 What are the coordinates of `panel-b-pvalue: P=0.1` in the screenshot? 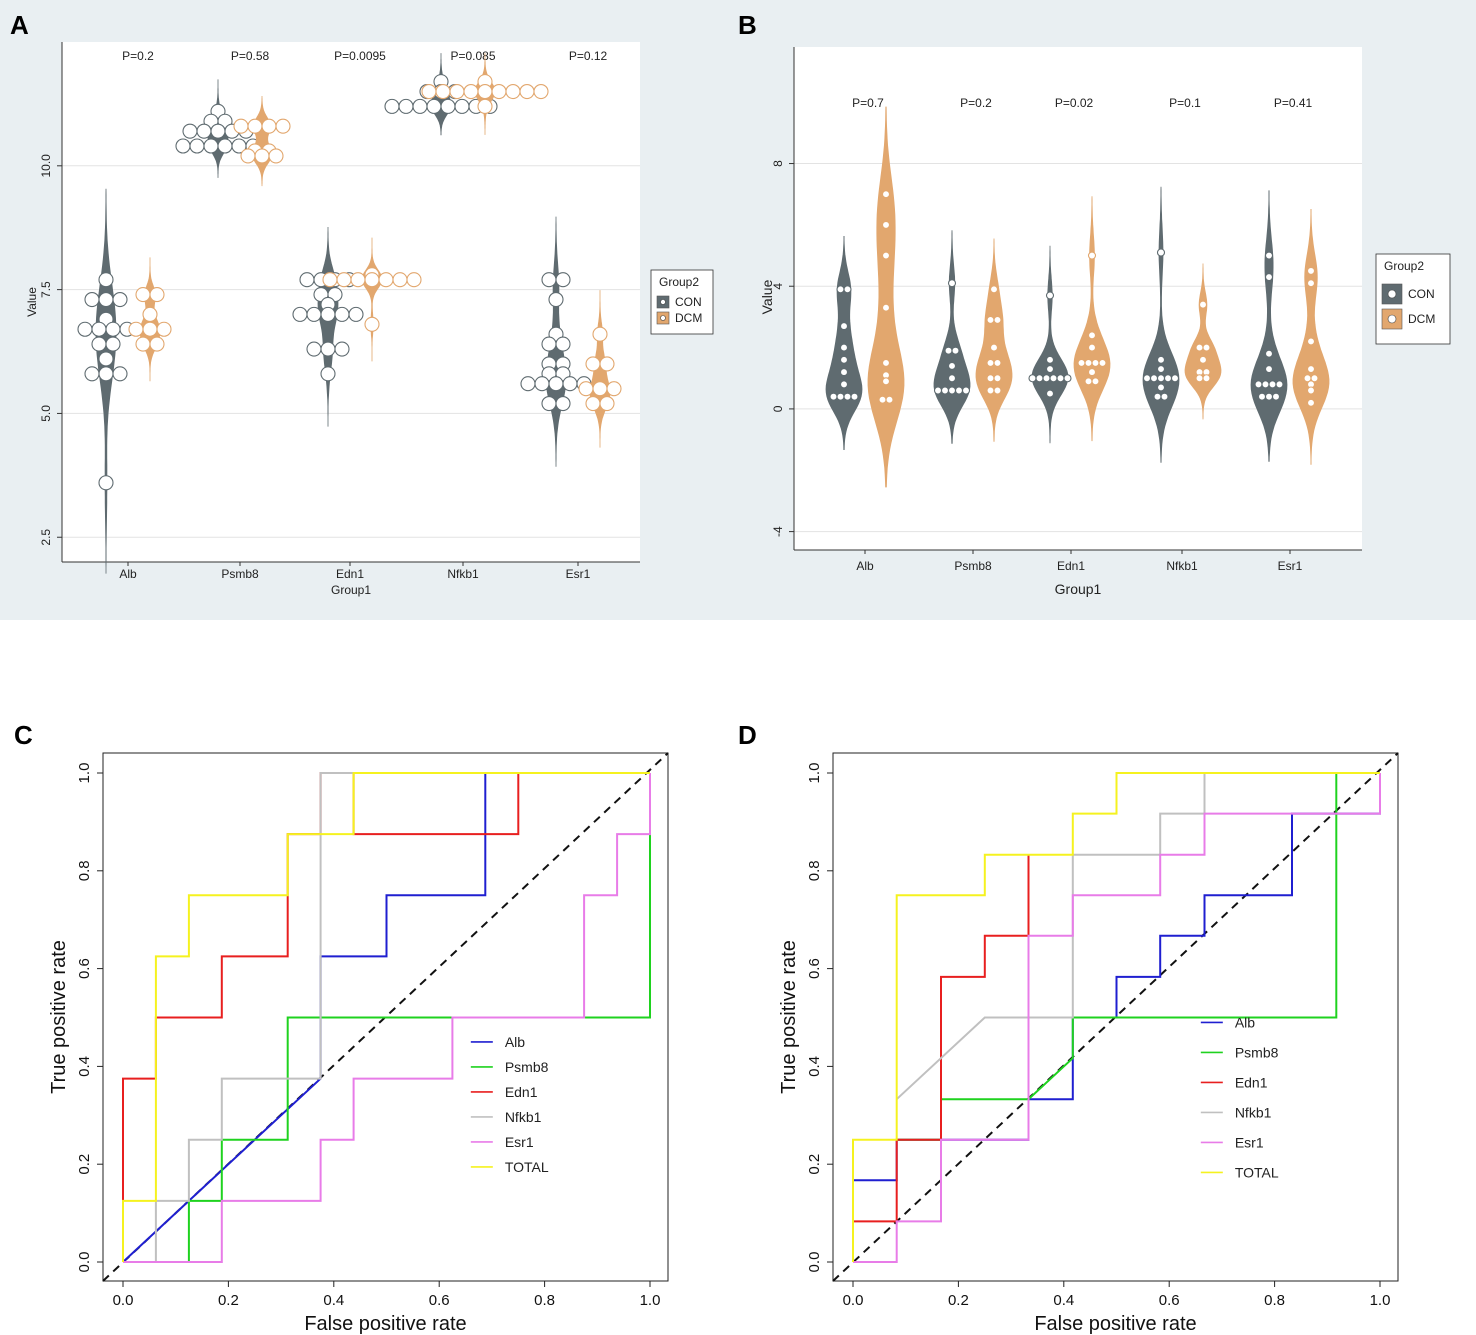 It's located at (1185, 103).